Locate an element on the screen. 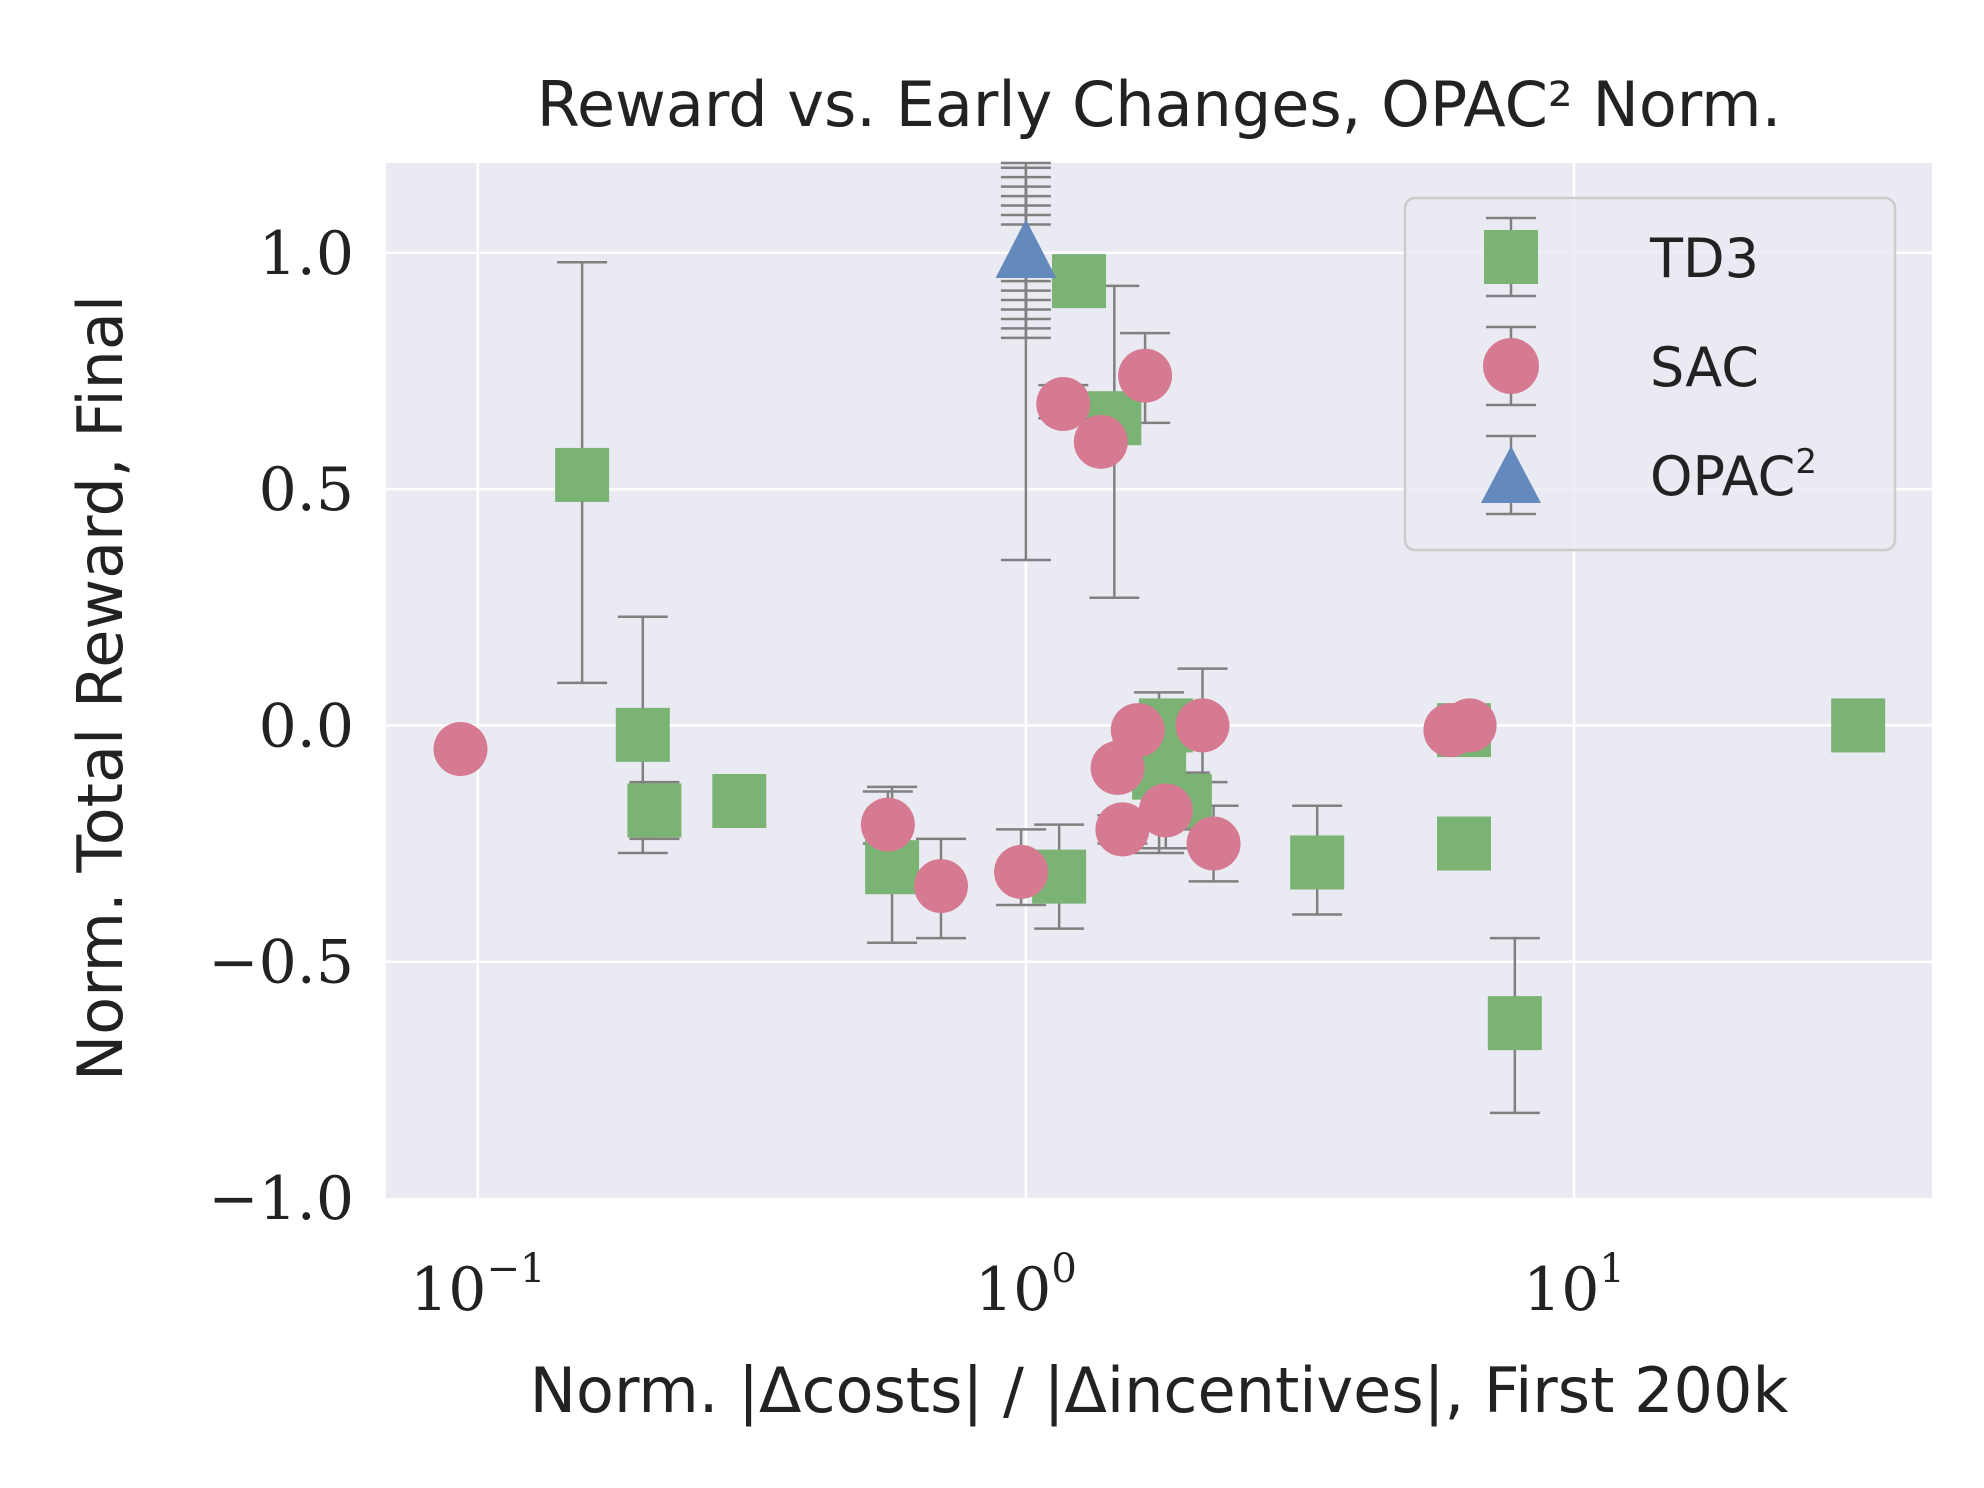 Image resolution: width=1984 pixels, height=1488 pixels. x-tick-exponent: 1 is located at coordinates (1611, 1269).